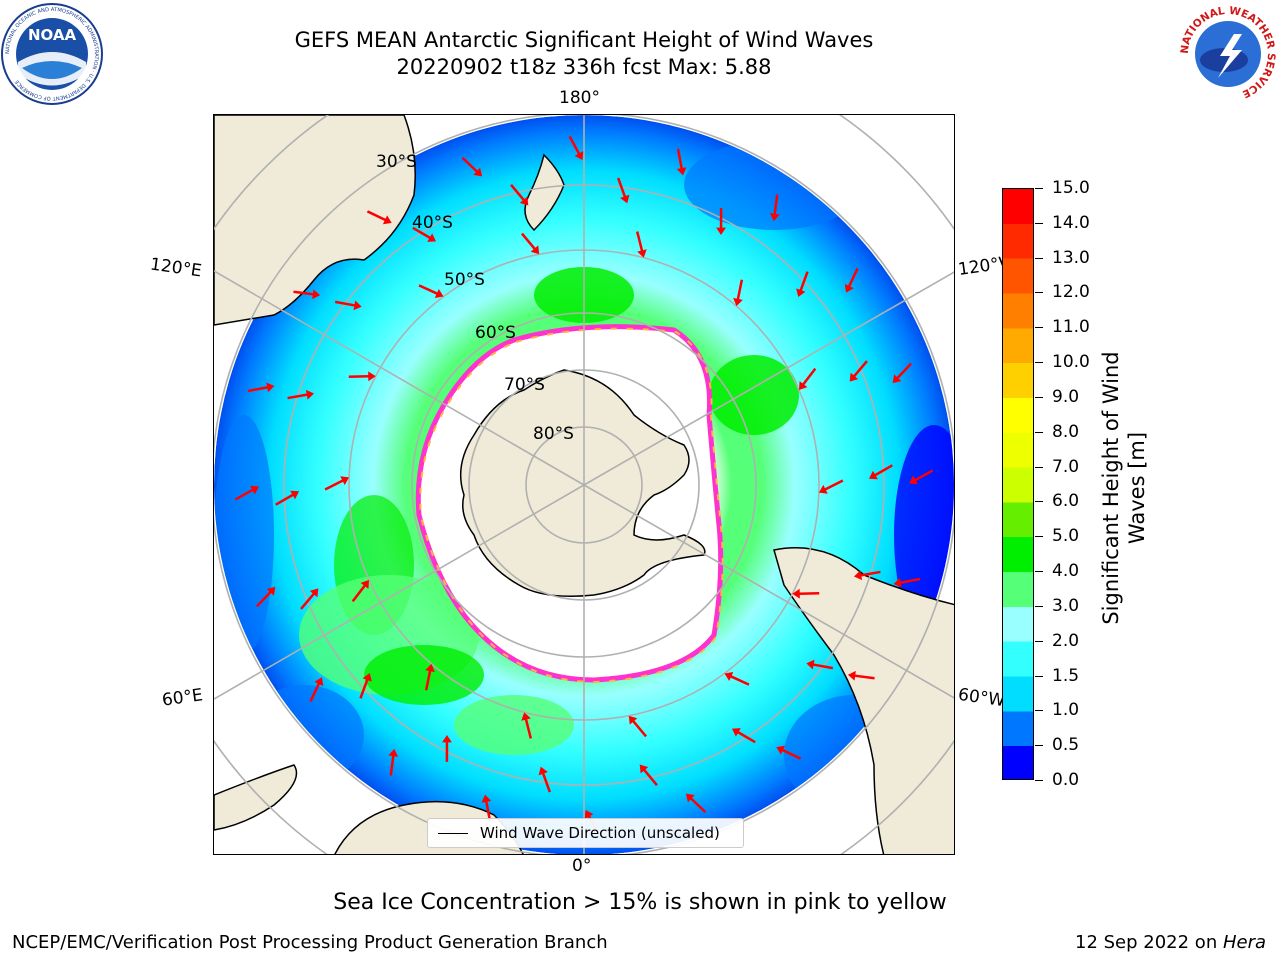  What do you see at coordinates (495, 333) in the screenshot?
I see `lat-label-60s: 60°S` at bounding box center [495, 333].